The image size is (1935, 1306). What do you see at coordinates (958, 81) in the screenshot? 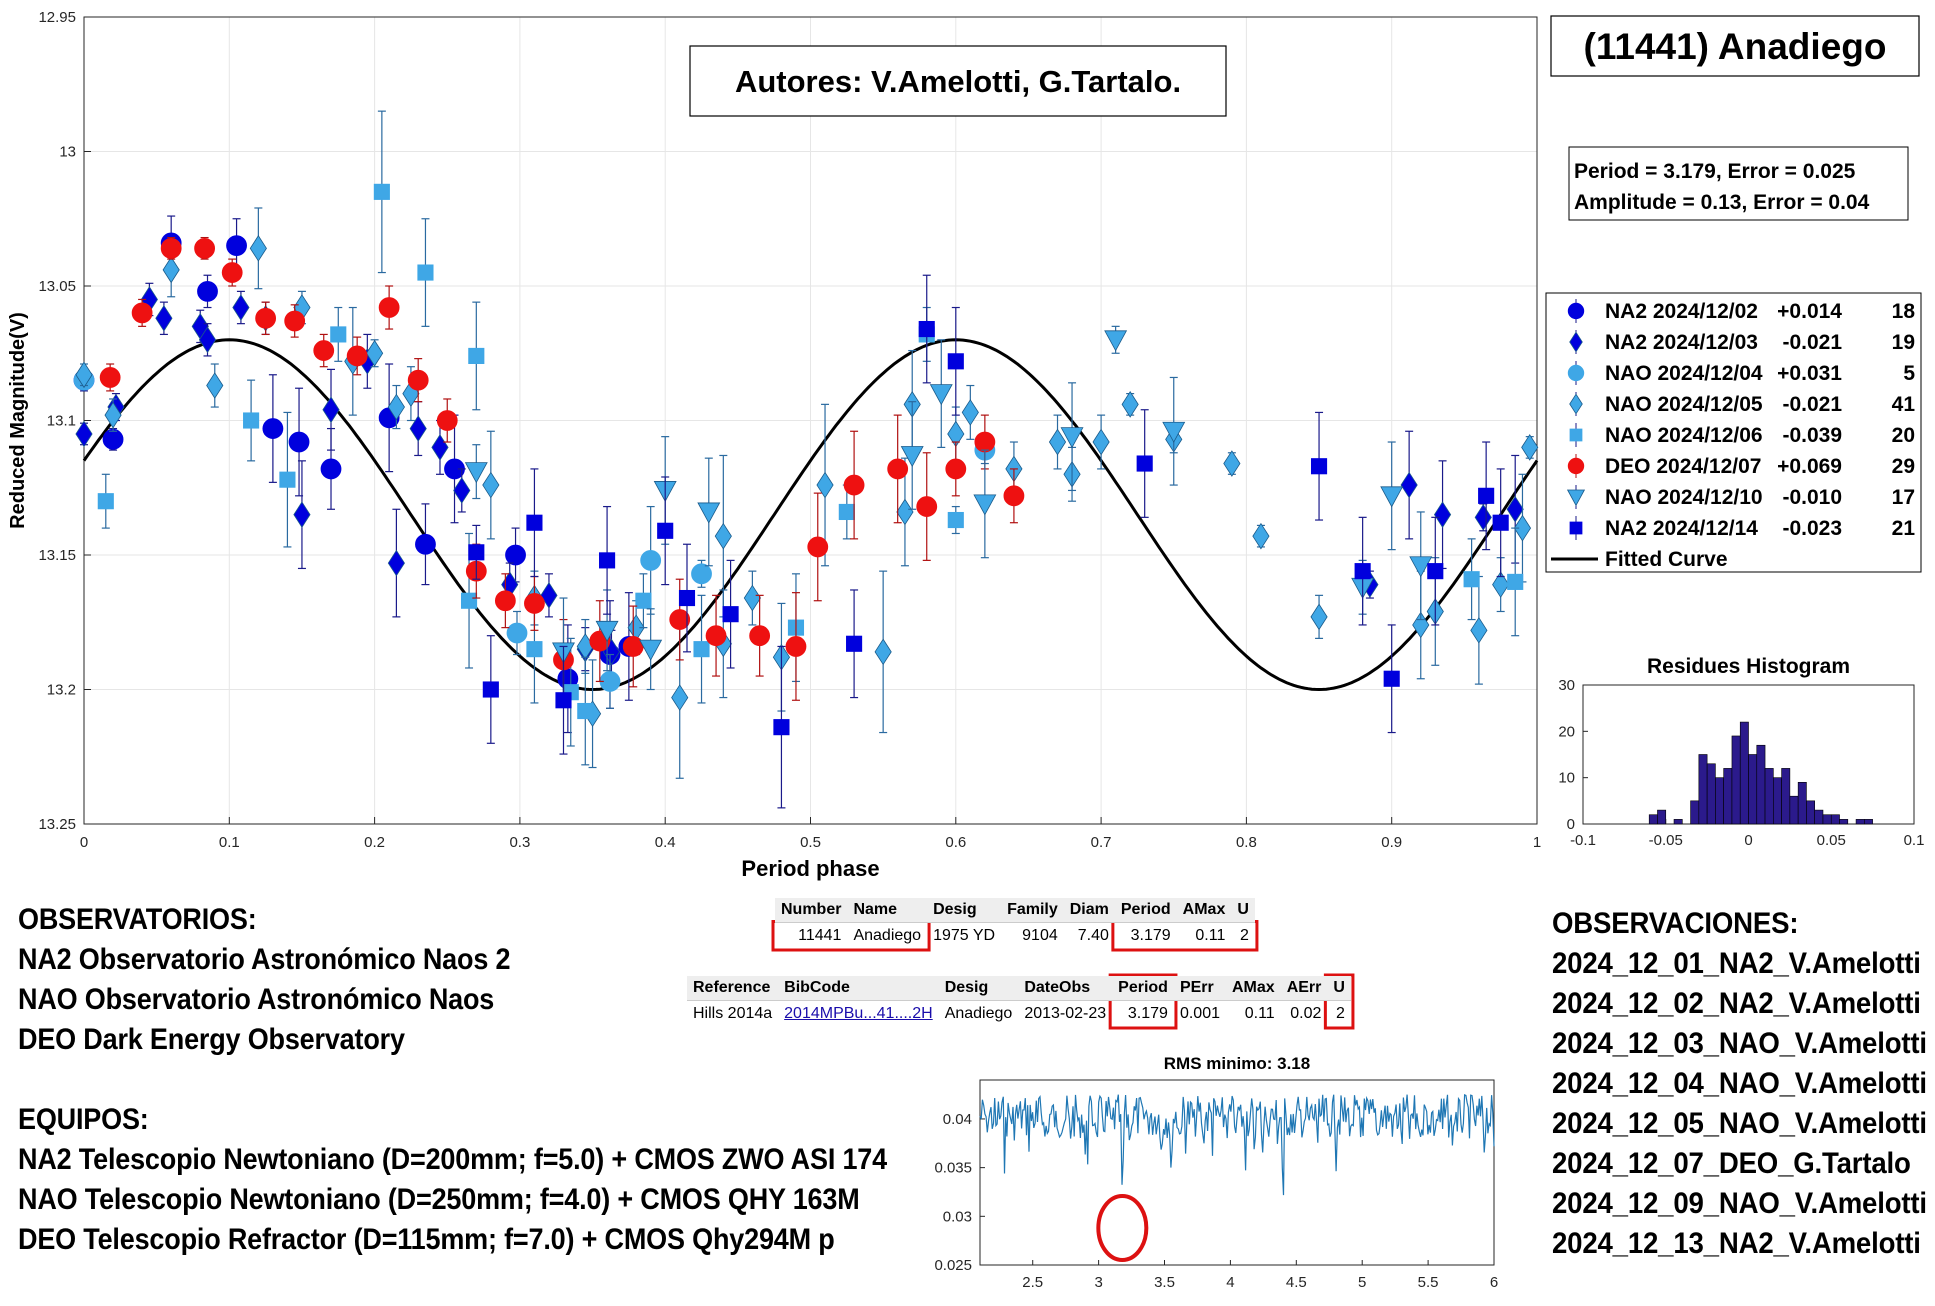
I see `authors-box: Autores: V.Amelotti, G.Tartalo.` at bounding box center [958, 81].